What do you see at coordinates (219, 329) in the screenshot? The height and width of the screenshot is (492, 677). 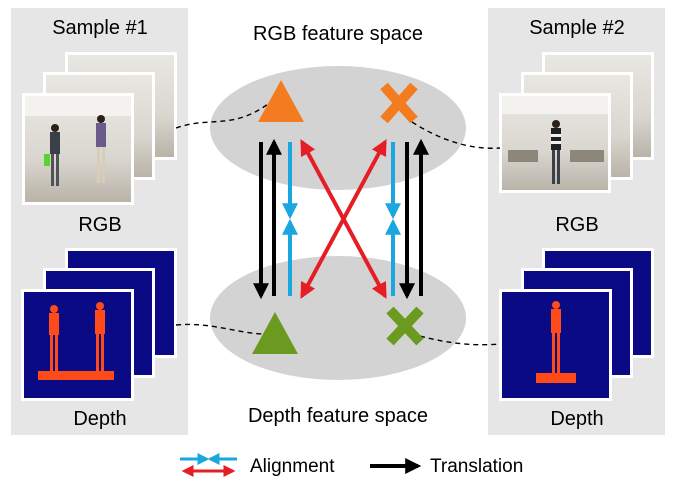 I see `connector-sample1-depth` at bounding box center [219, 329].